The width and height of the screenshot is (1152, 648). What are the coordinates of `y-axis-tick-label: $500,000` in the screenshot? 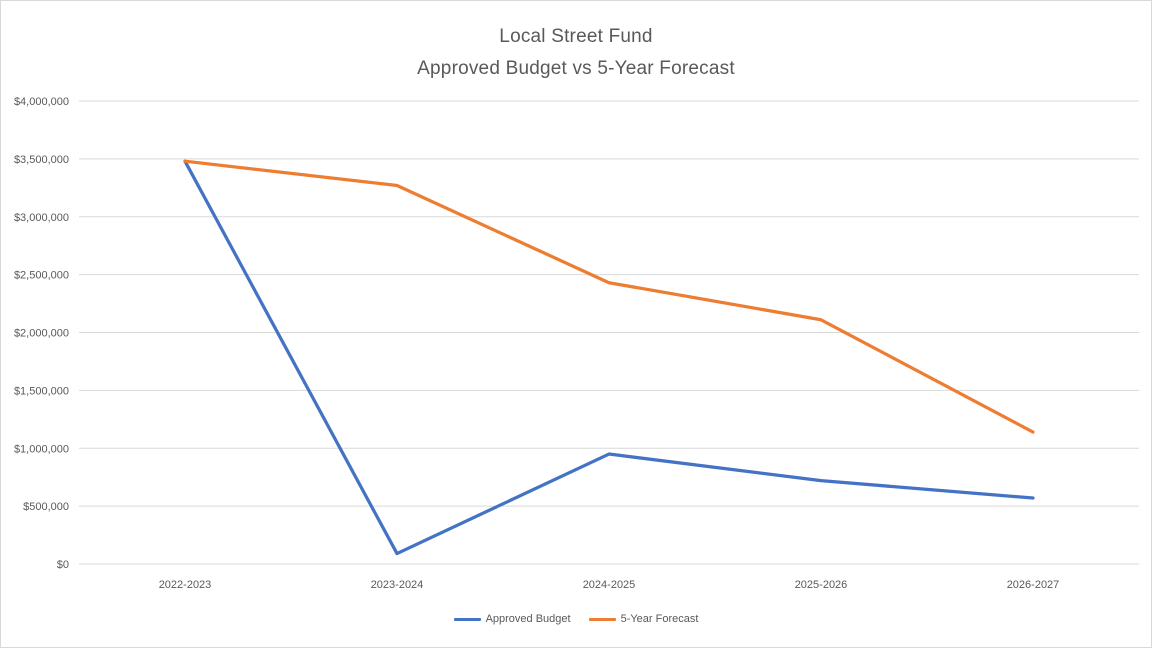 It's located at (46, 507).